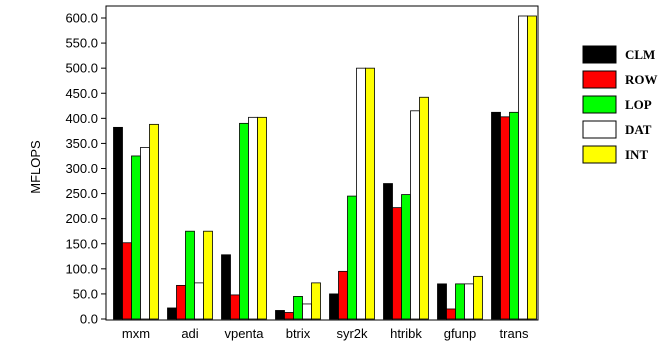 This screenshot has height=345, width=670. Describe the element at coordinates (226, 287) in the screenshot. I see `bar-clm-vpenta` at that location.